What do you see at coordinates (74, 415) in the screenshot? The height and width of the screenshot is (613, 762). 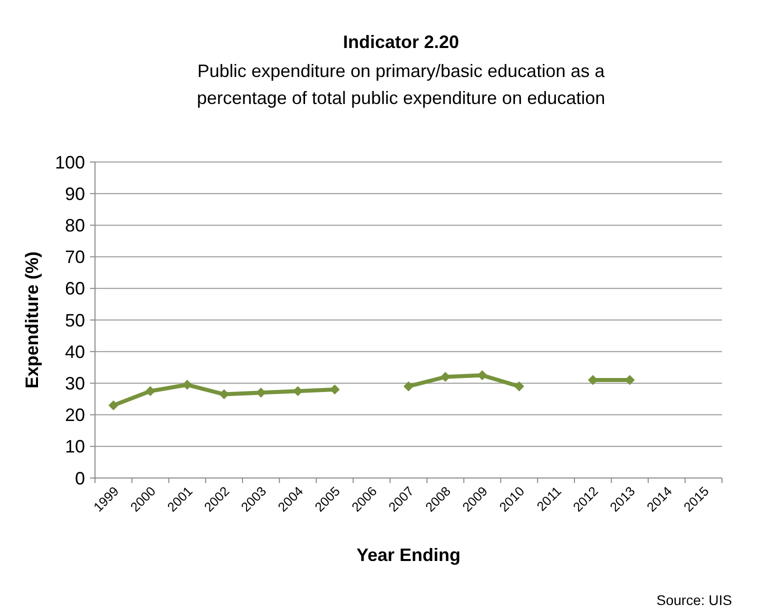 I see `y-tick-label: 20` at bounding box center [74, 415].